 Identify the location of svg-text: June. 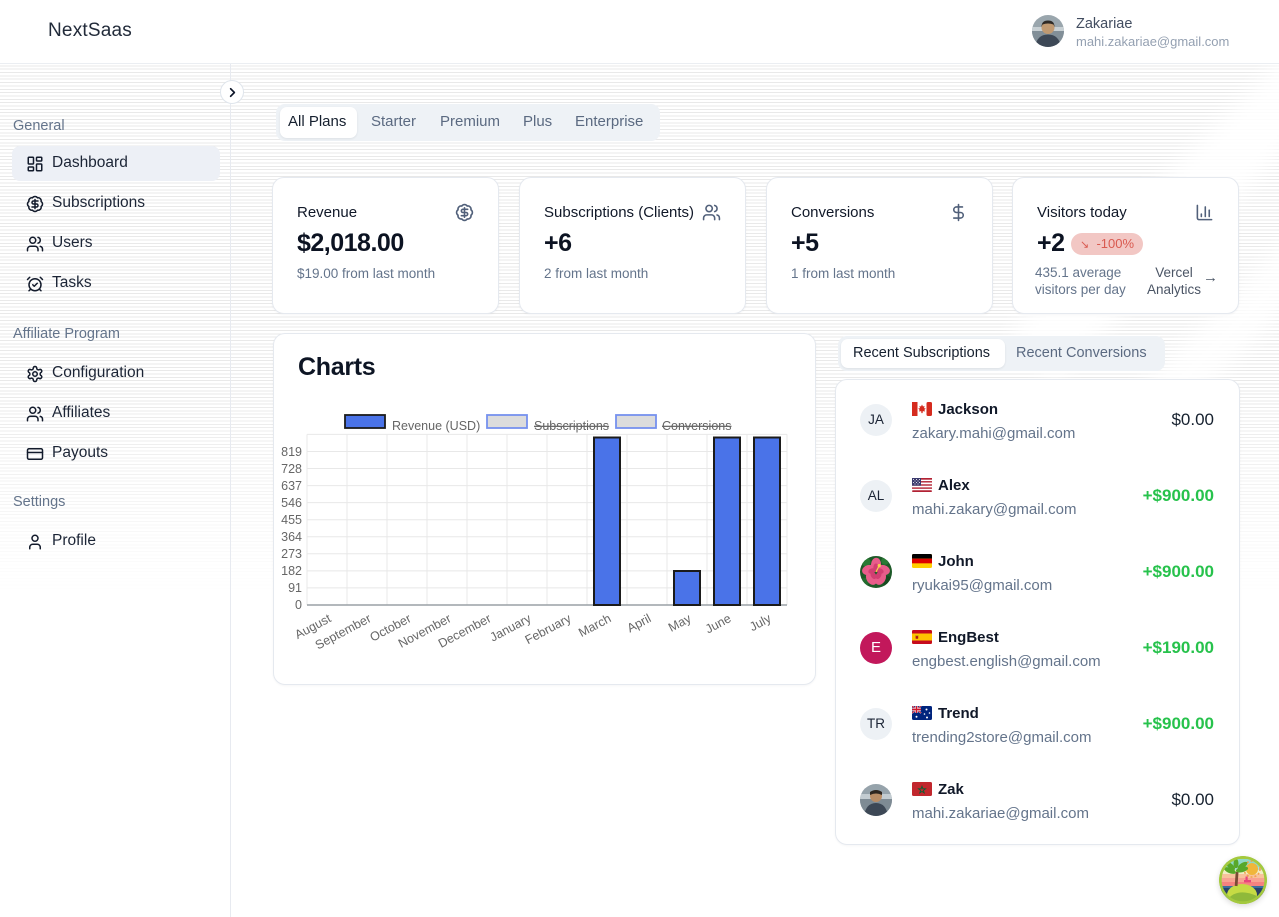
(718, 623).